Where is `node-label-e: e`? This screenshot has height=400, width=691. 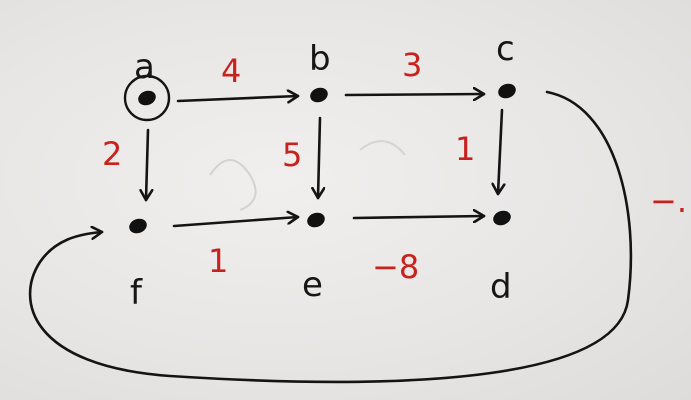
node-label-e: e is located at coordinates (312, 285).